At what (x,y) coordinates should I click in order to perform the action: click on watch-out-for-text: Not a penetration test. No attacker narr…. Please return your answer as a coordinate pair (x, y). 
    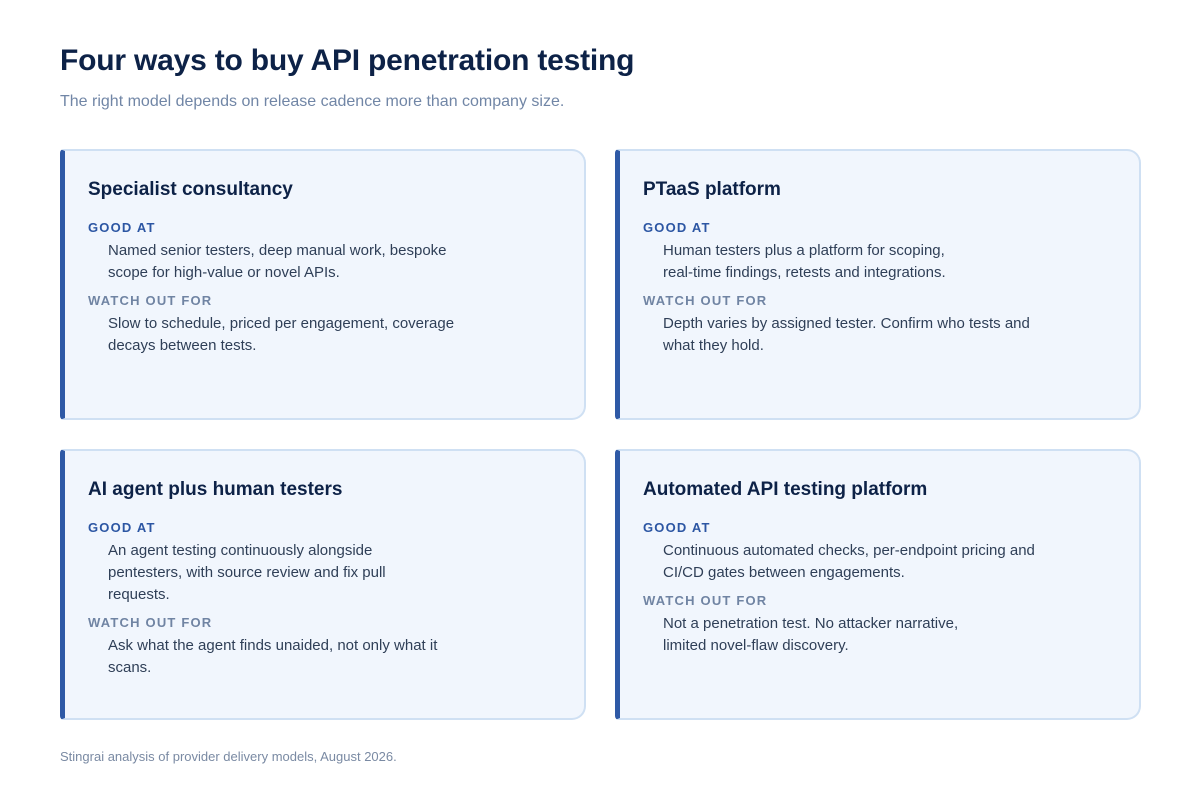
    Looking at the image, I should click on (811, 634).